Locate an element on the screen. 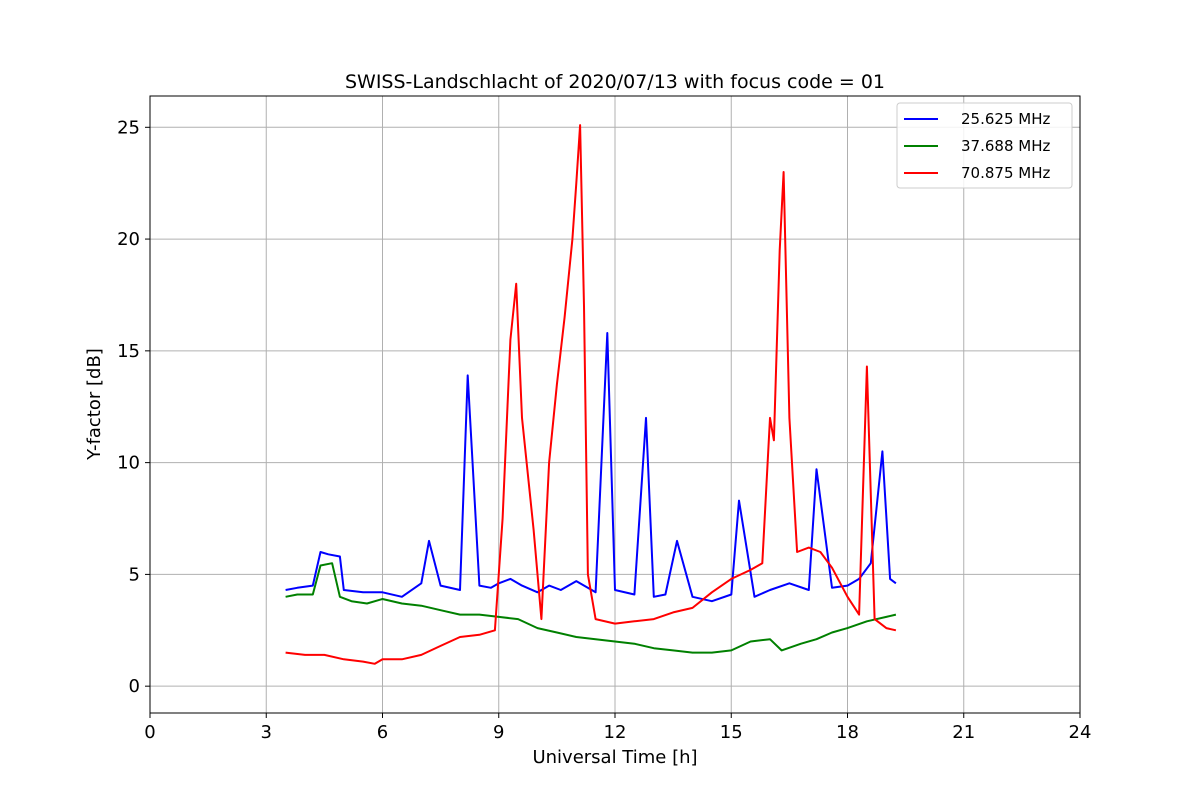 The image size is (1200, 800). y-tick-label: 5 is located at coordinates (134, 574).